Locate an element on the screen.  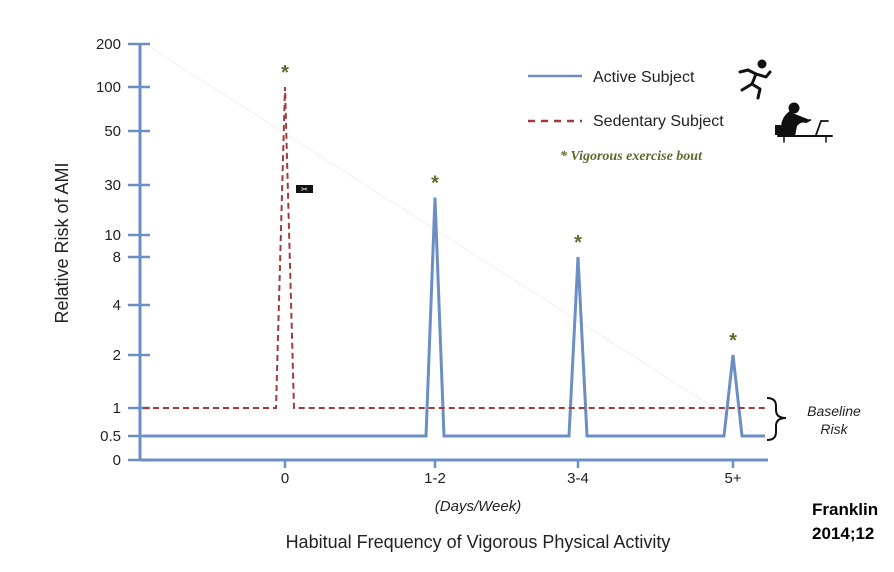
y-tick-label: 100 is located at coordinates (108, 87).